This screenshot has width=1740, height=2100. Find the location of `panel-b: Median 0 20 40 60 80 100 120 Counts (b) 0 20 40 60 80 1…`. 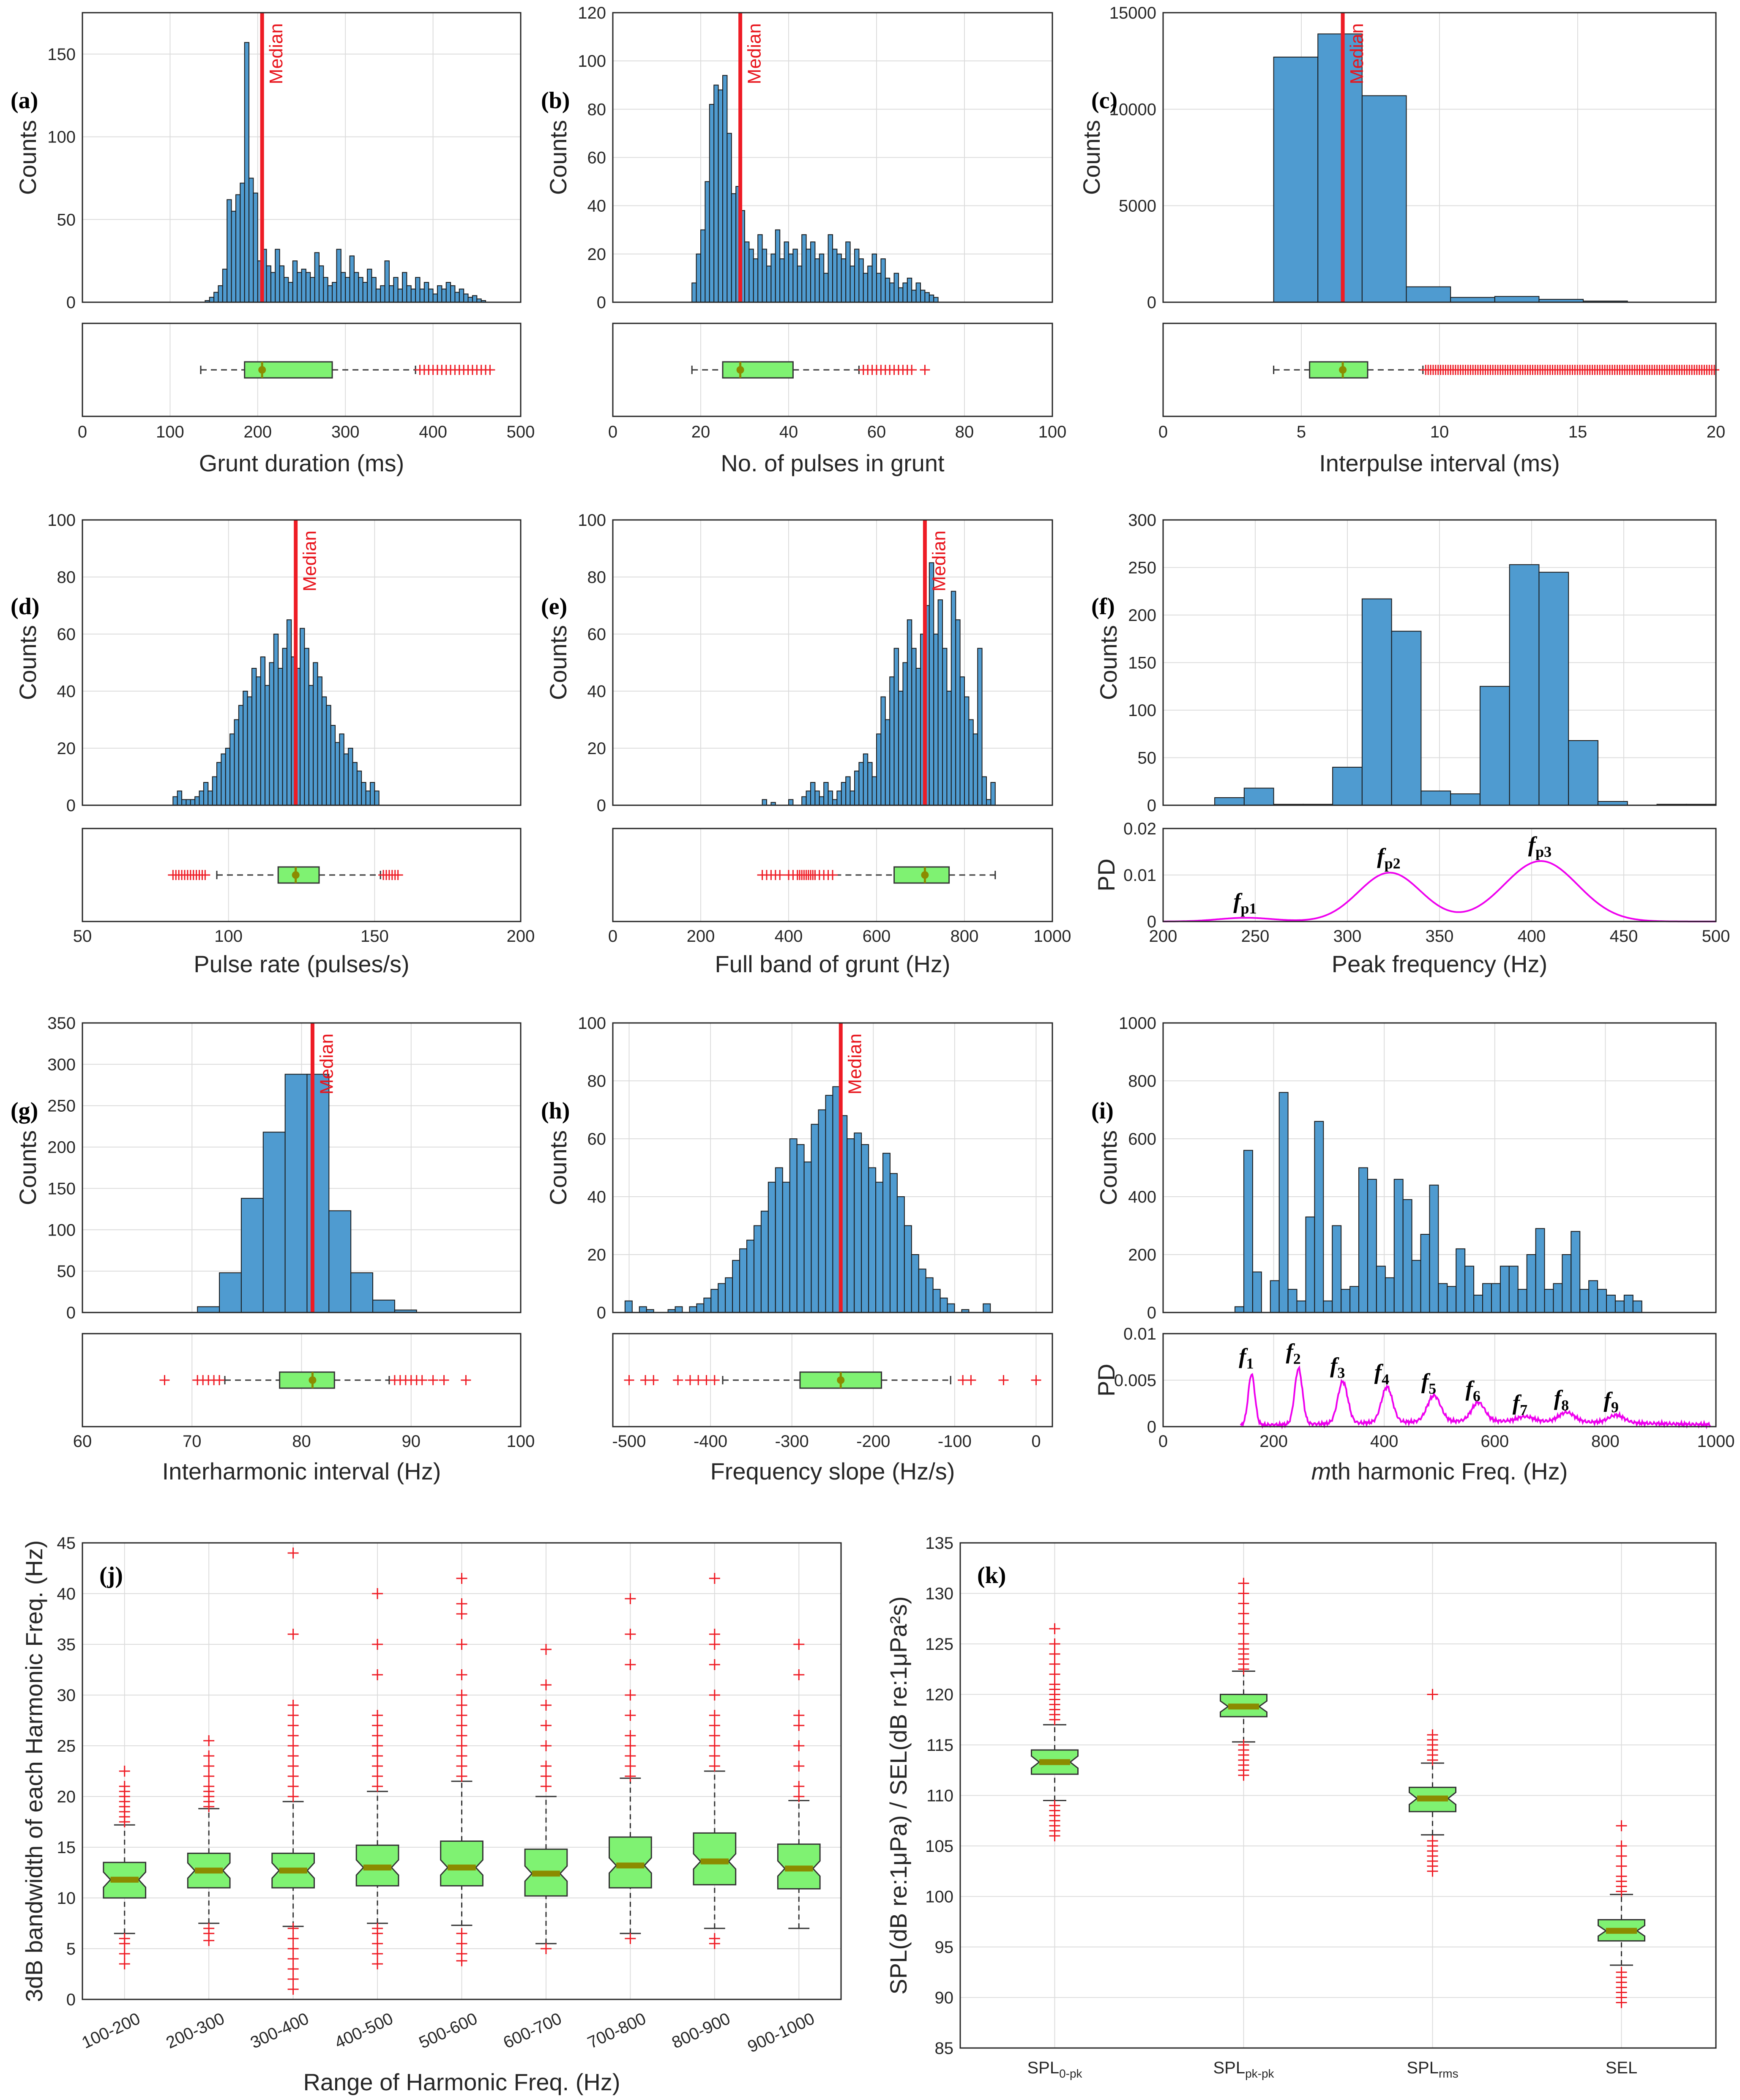

panel-b: Median 0 20 40 60 80 100 120 Counts (b) 0 20 40 60 80 1… is located at coordinates (803, 240).